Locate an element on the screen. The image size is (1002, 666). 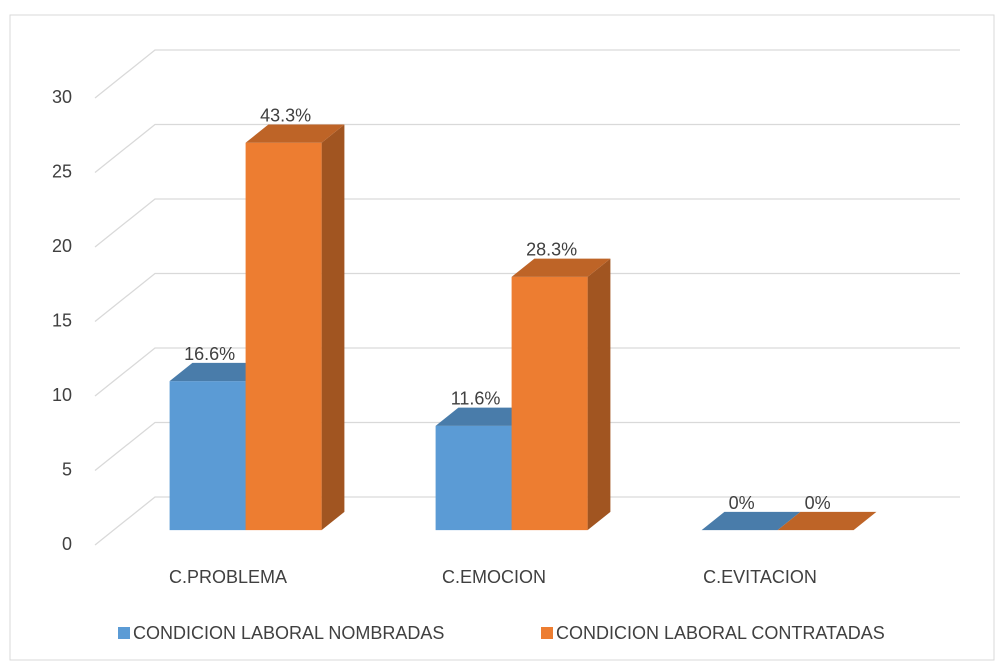
y-tick-label: 10 is located at coordinates (62, 395).